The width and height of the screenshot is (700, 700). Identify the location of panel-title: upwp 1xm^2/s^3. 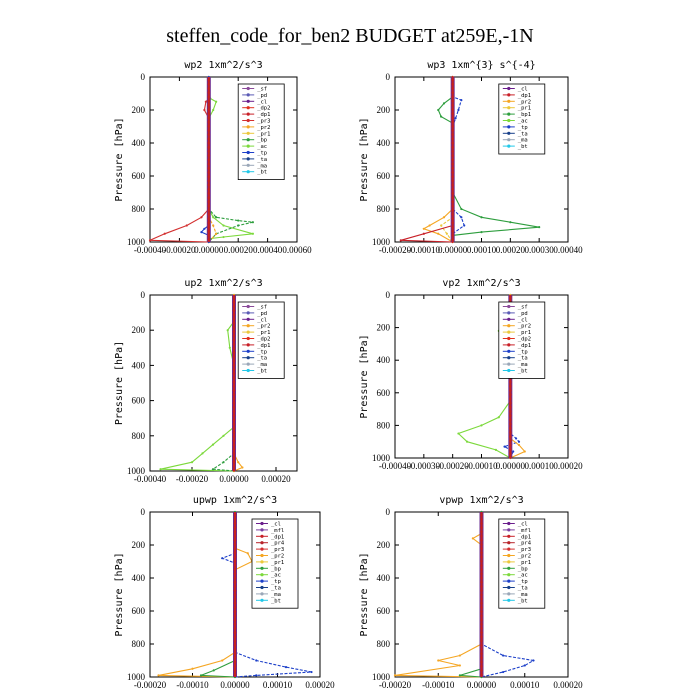
(235, 500).